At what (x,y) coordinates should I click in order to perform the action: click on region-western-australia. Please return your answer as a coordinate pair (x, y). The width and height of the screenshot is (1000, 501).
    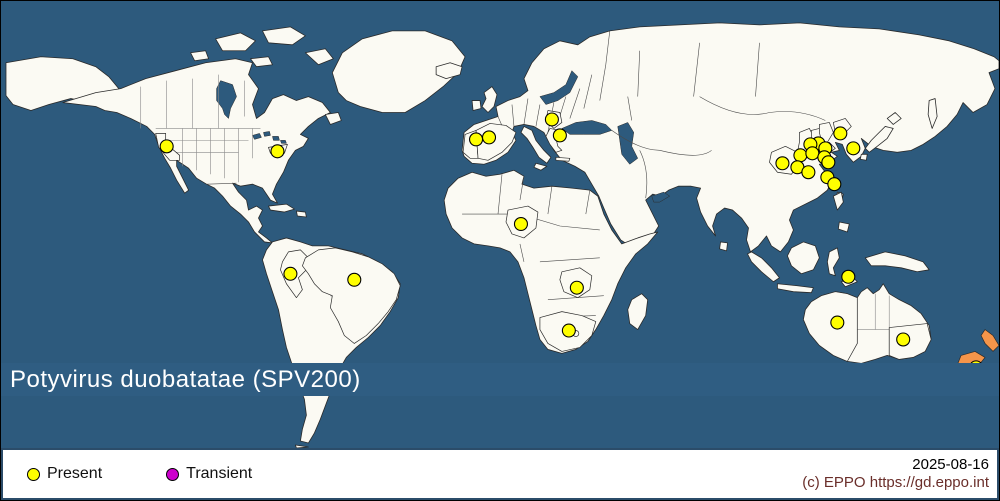
    Looking at the image, I should click on (830, 326).